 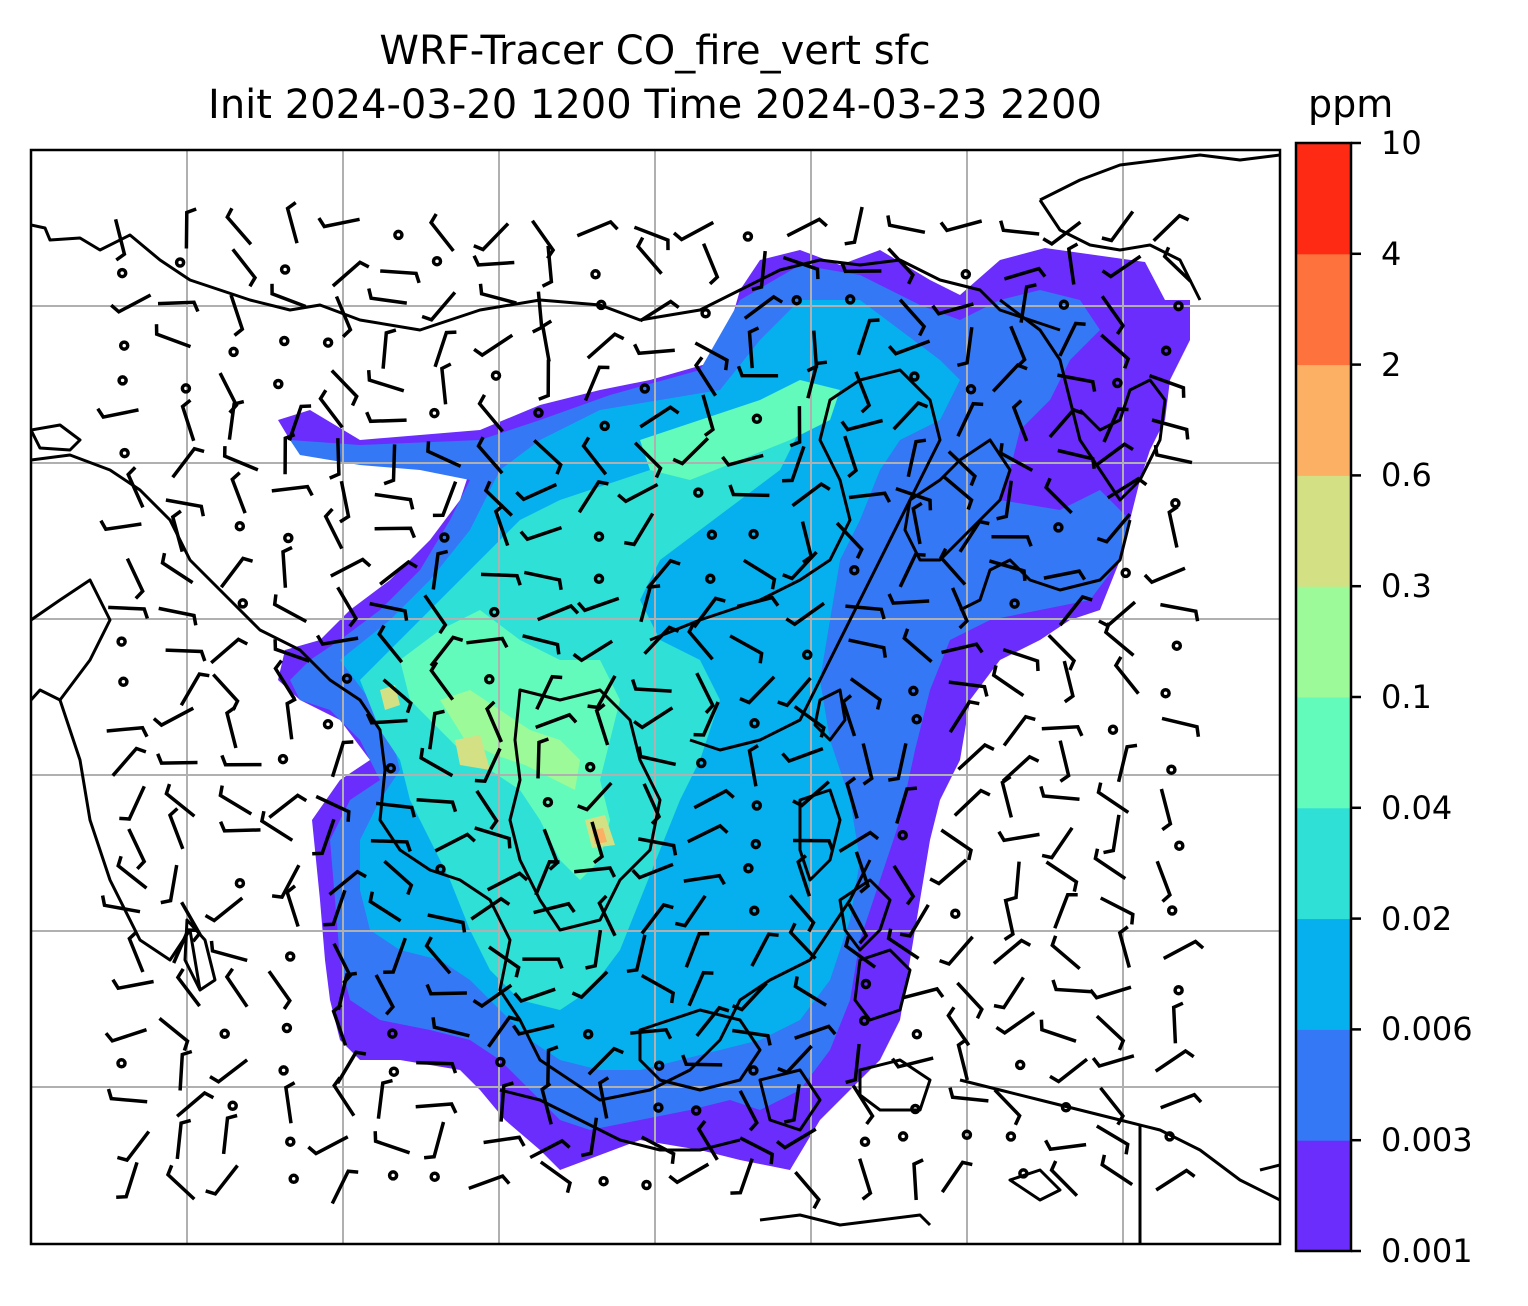 I want to click on field-level-0.1, so click(x=510, y=740).